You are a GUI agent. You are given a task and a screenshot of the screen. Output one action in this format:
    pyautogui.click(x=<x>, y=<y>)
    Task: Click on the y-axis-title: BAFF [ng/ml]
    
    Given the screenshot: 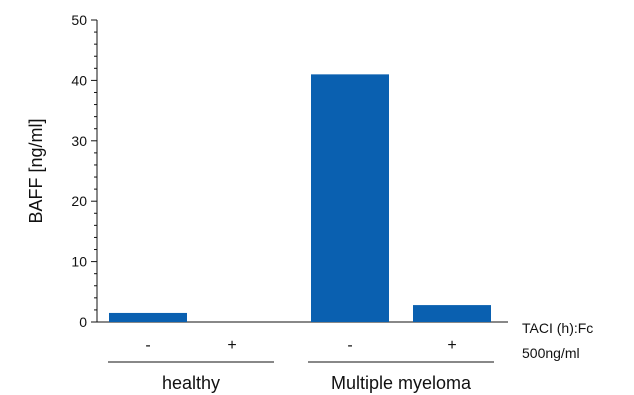 What is the action you would take?
    pyautogui.click(x=36, y=170)
    